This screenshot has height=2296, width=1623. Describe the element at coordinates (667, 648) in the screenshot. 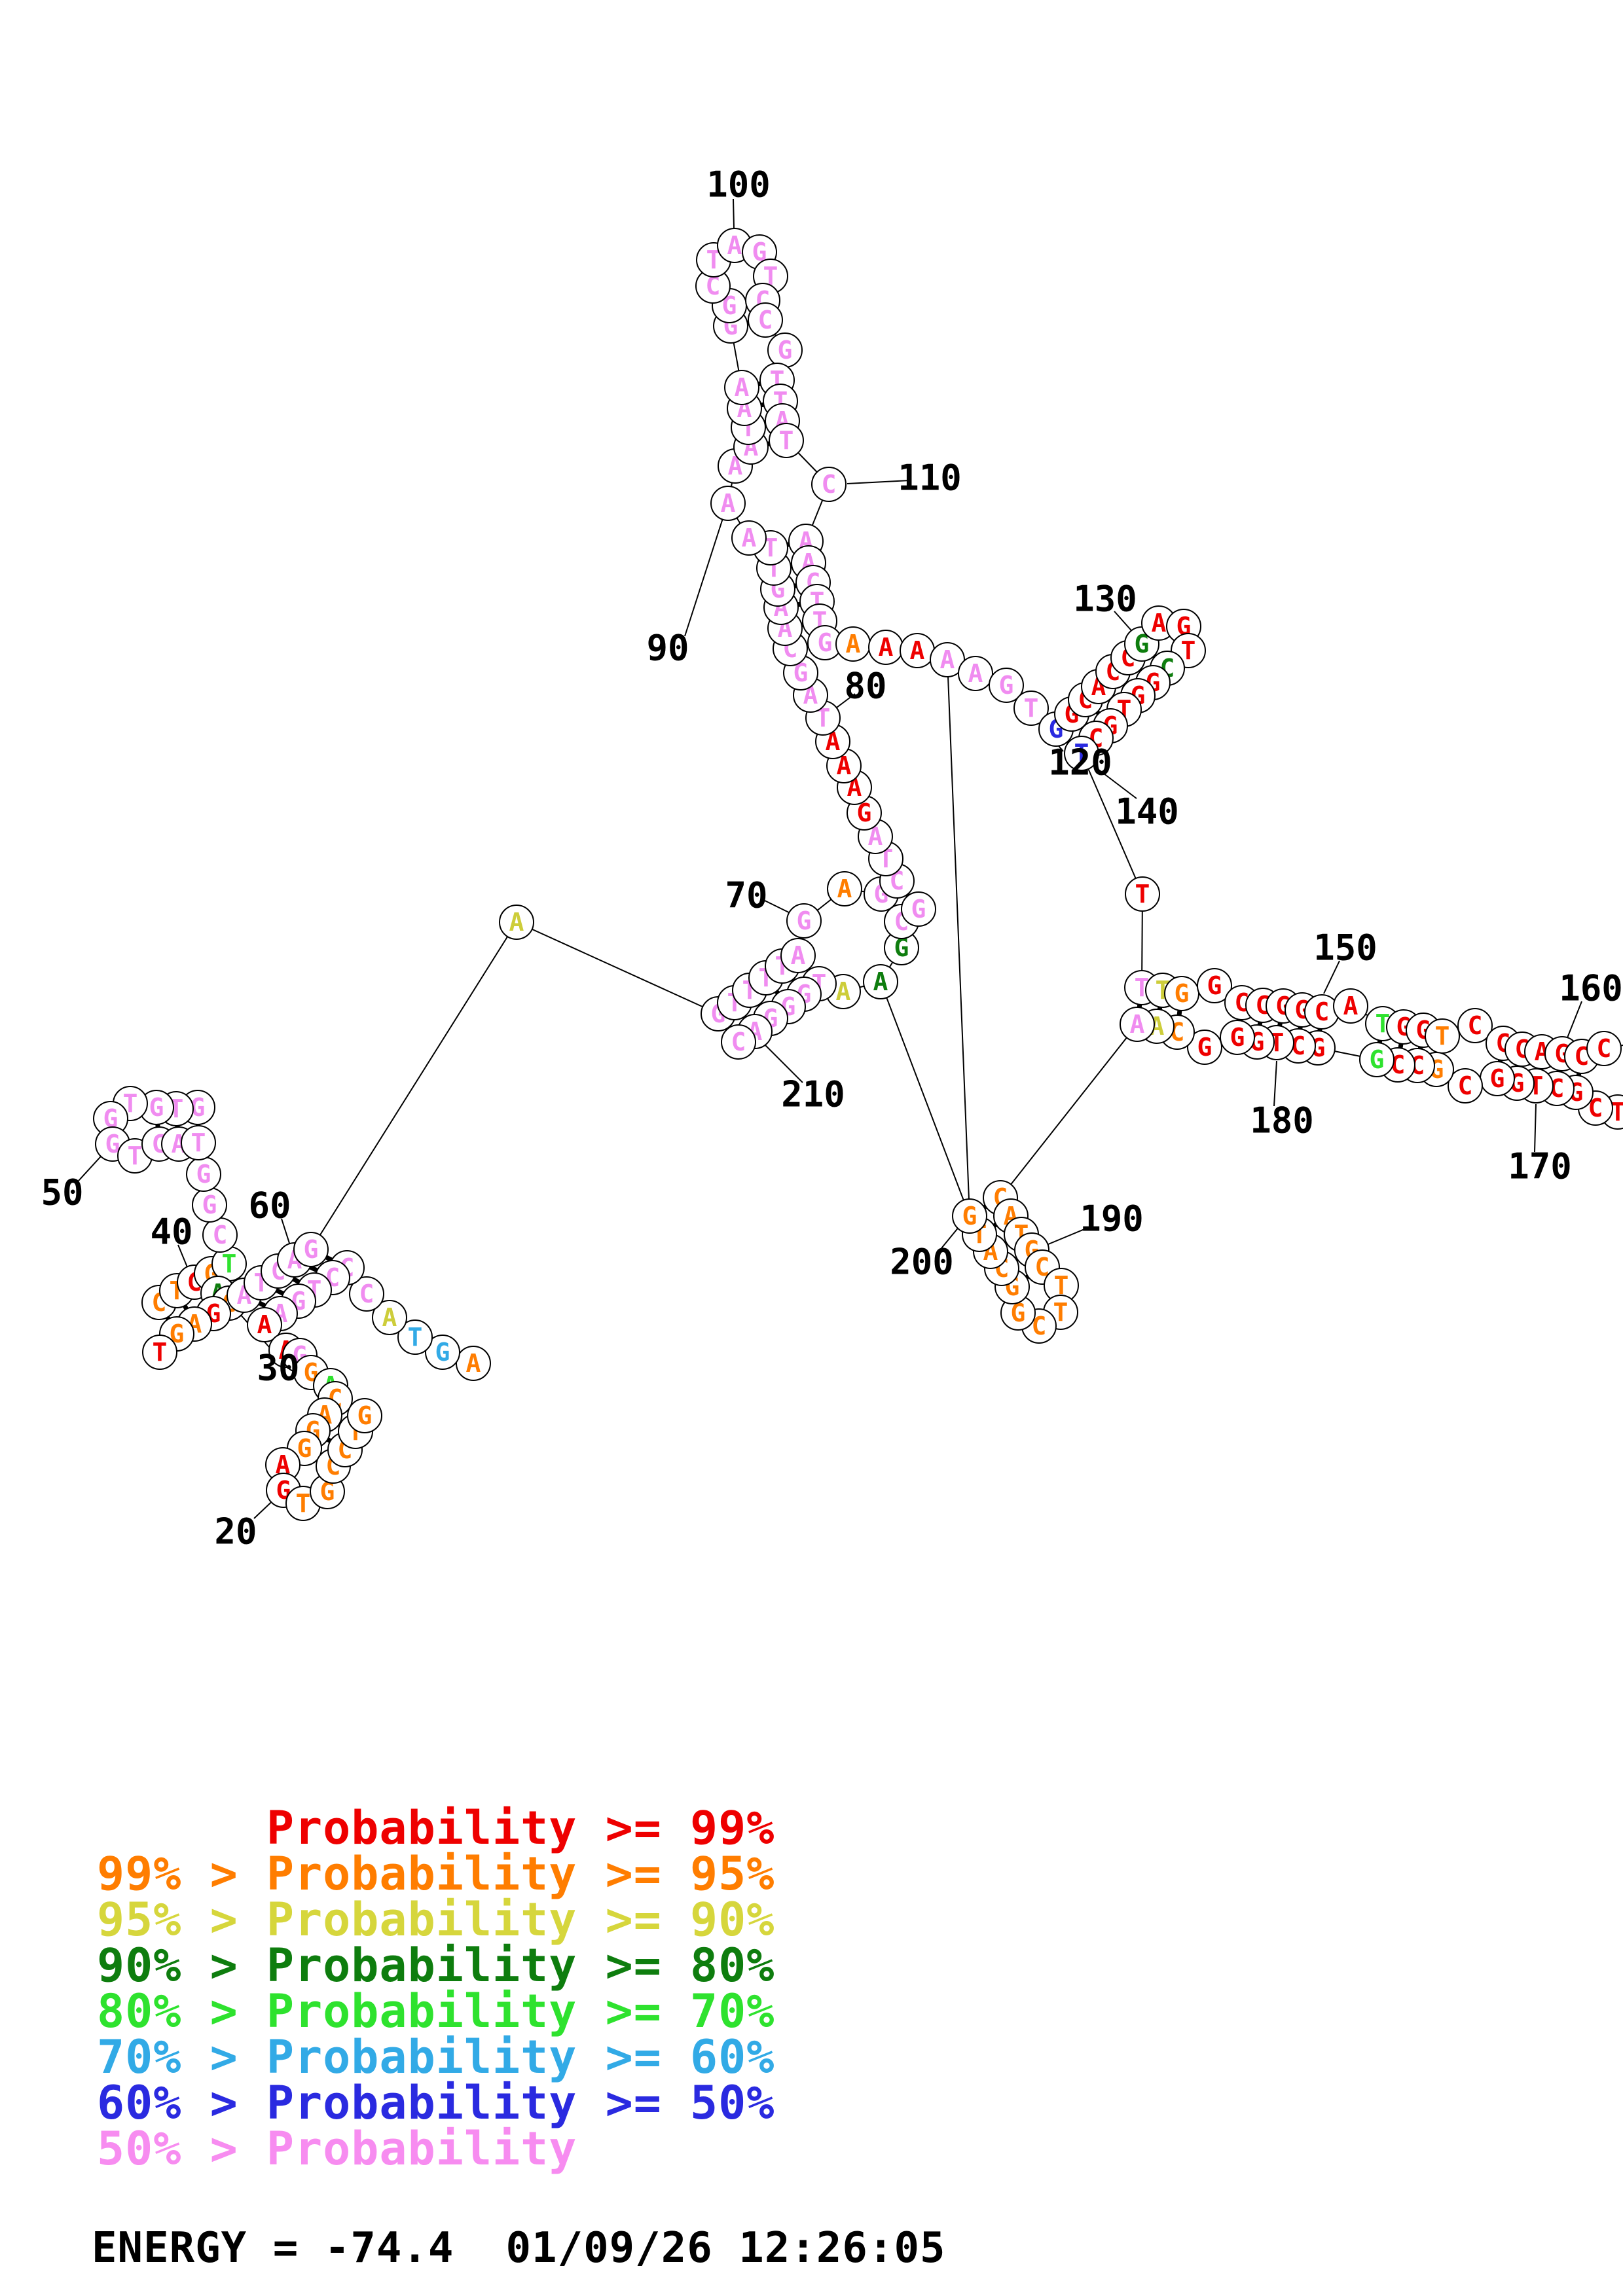

I see `position-label: 90` at that location.